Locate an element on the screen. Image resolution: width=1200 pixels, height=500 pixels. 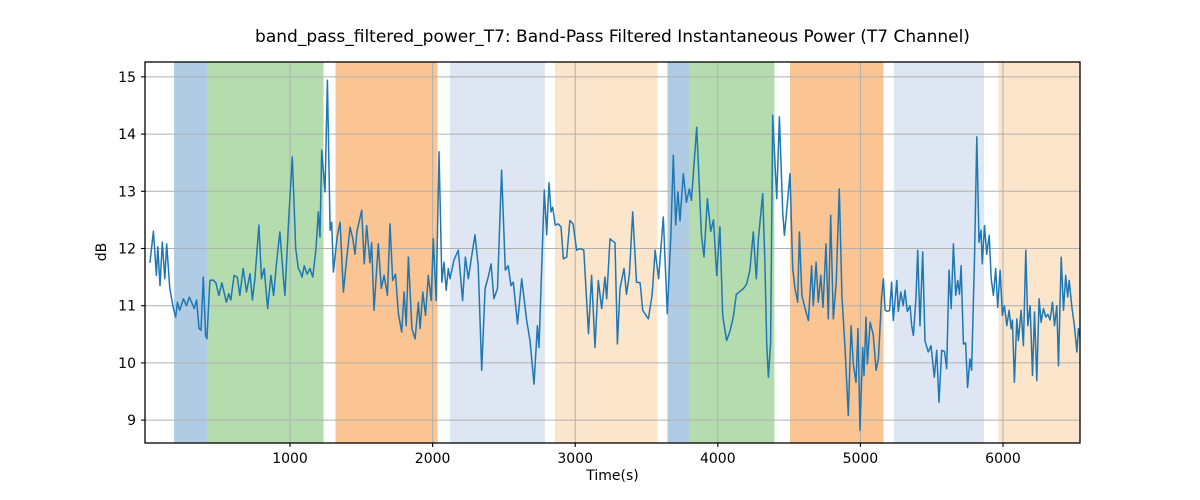
y-tick-label: 11 is located at coordinates (127, 307).